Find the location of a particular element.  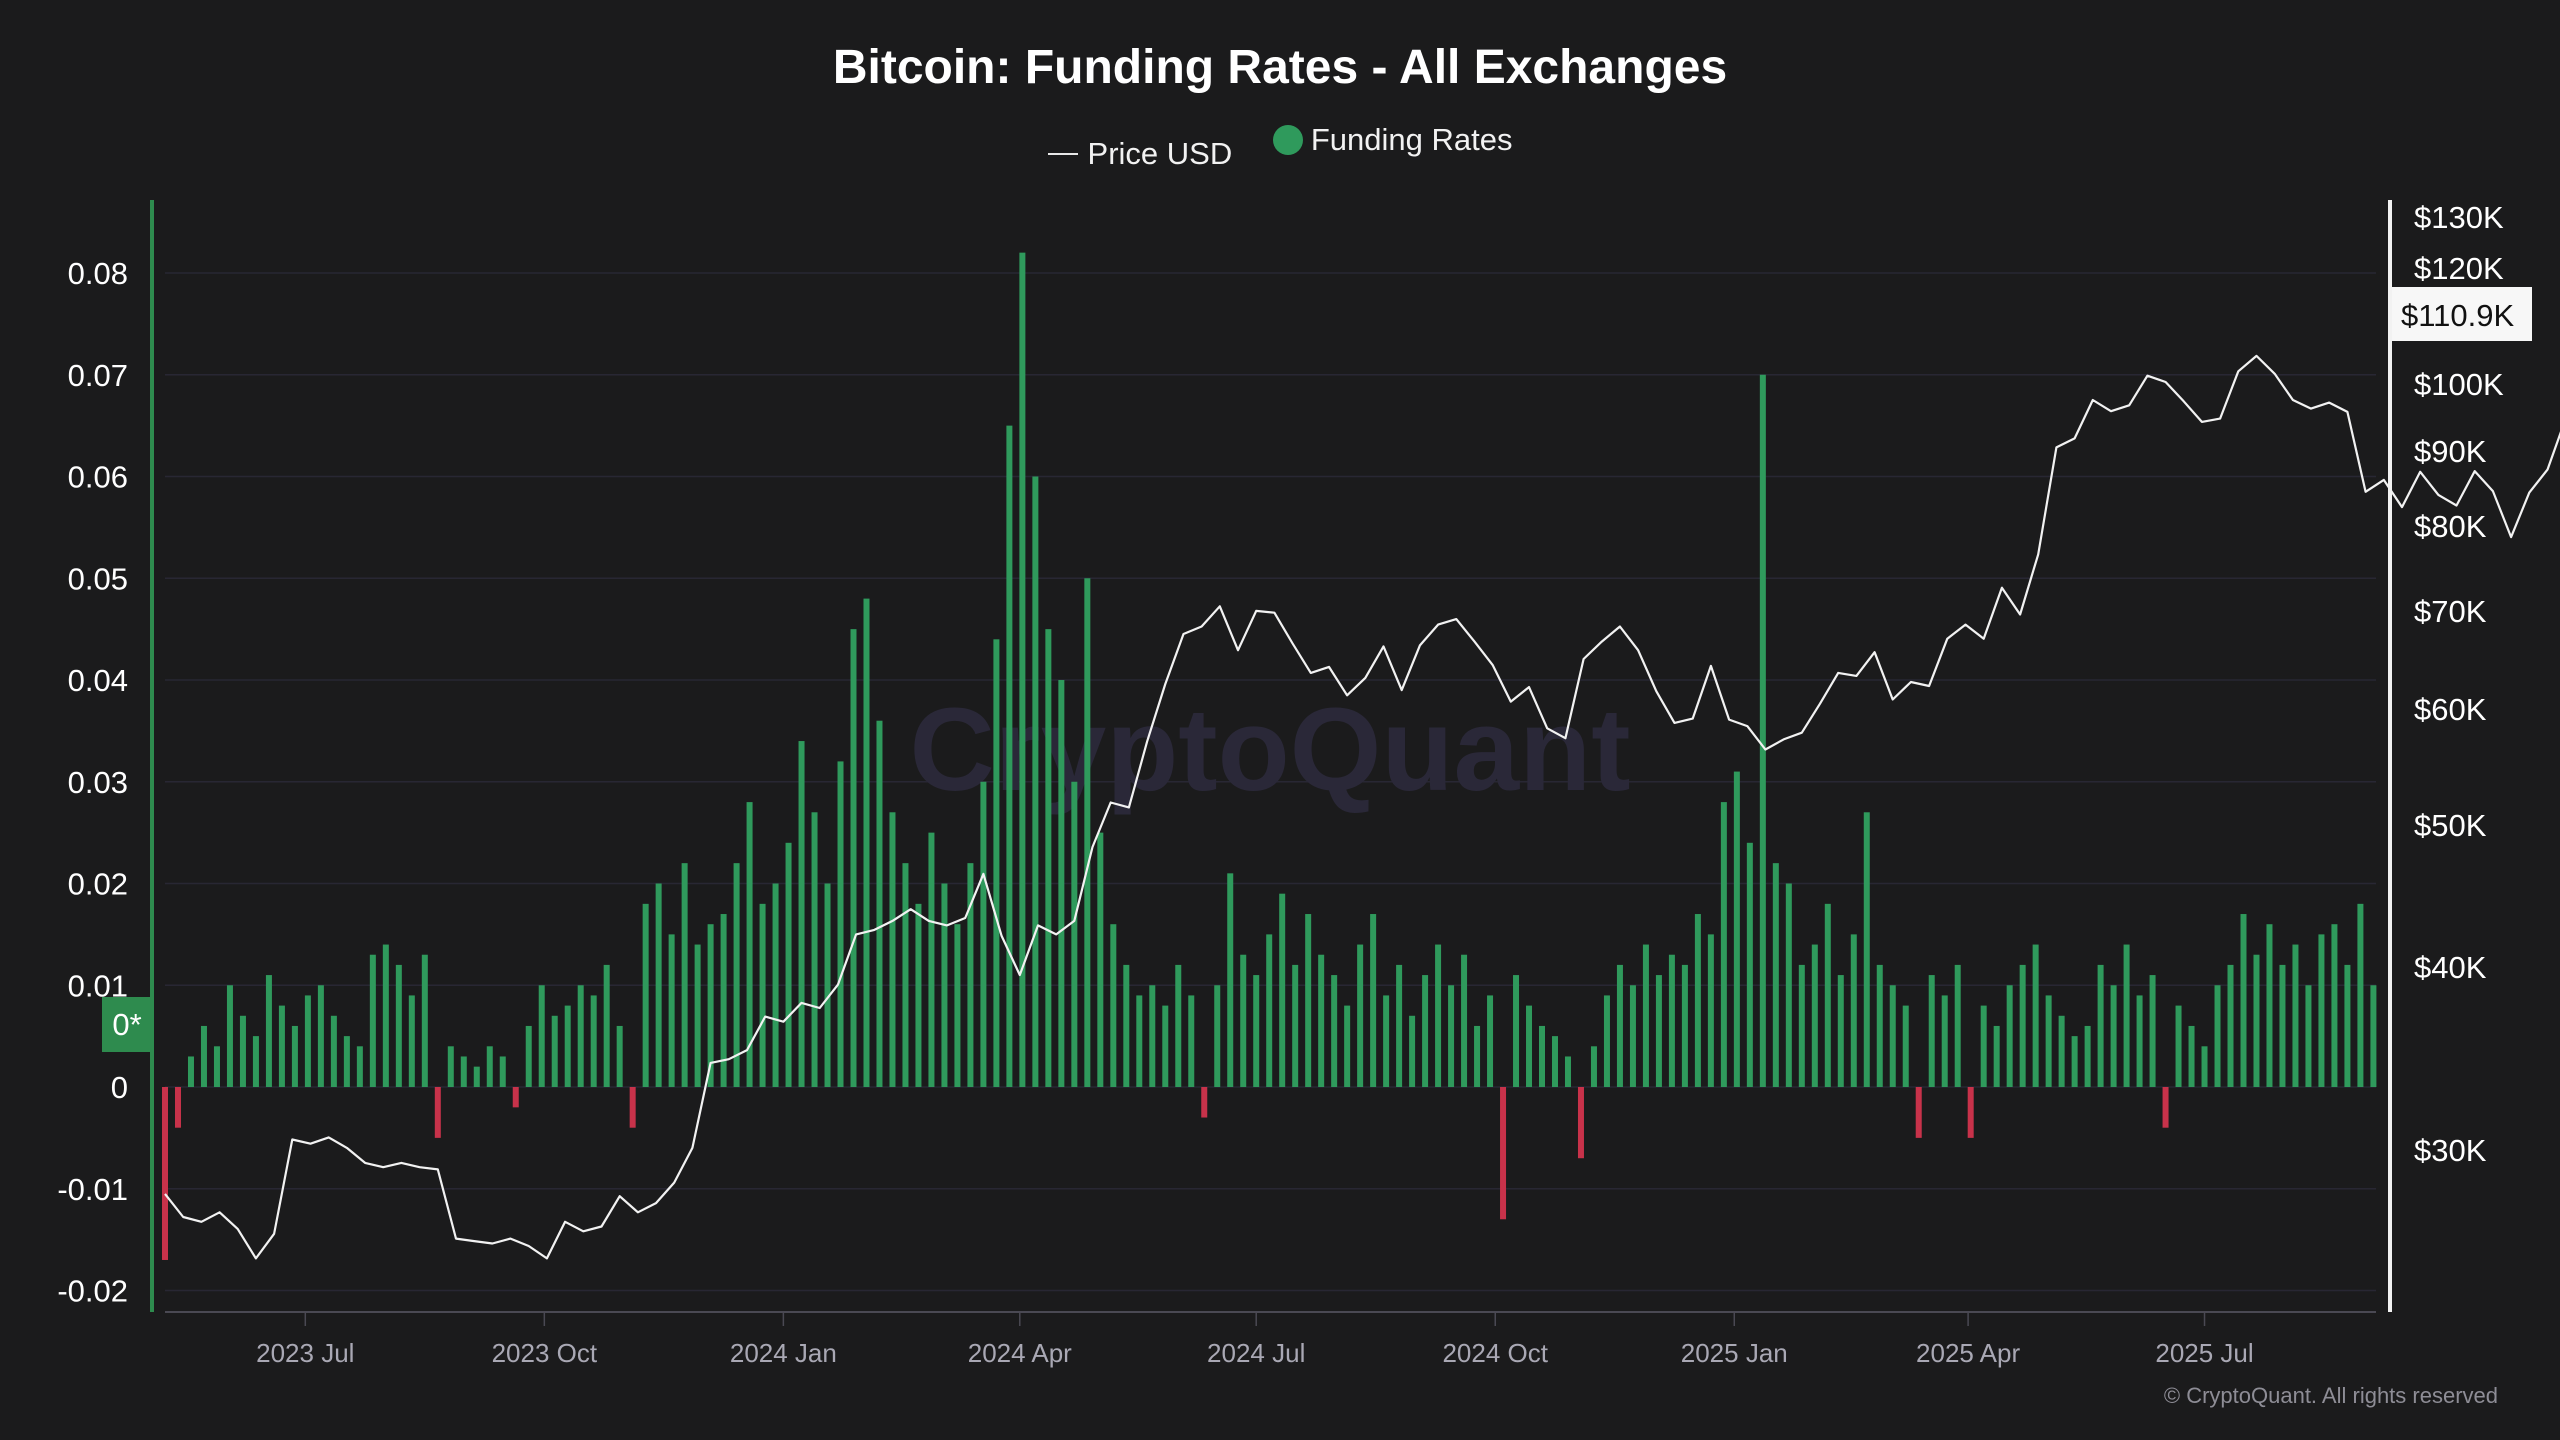

legend: Price USD Funding Rates is located at coordinates (1280, 147).